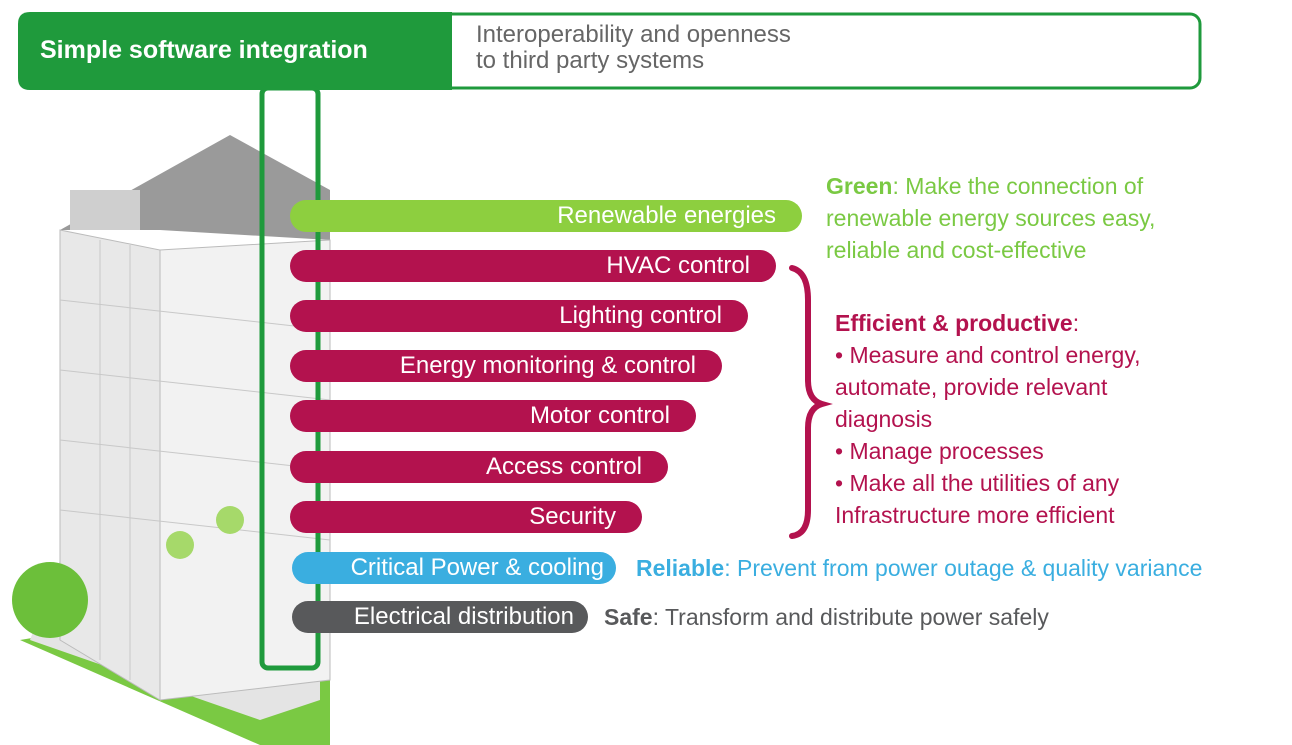 This screenshot has width=1292, height=745. I want to click on text-line: Infrastructure more efficient, so click(975, 515).